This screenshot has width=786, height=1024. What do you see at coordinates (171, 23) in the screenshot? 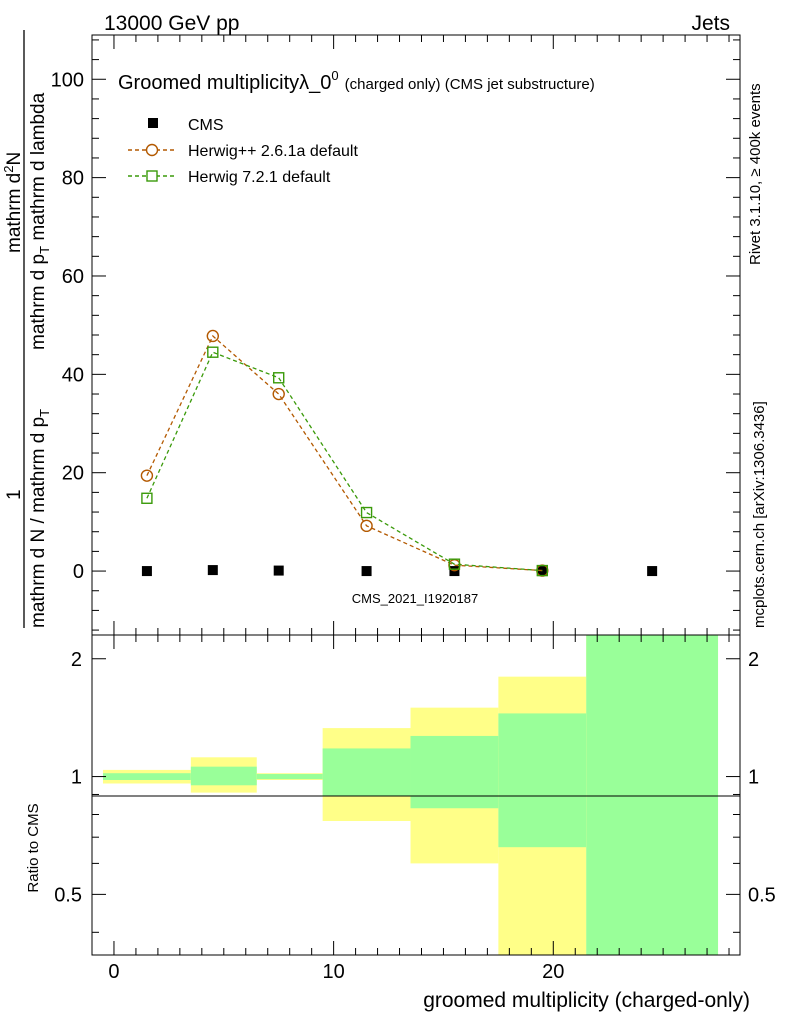
I see `energy-label: 13000 GeV pp` at bounding box center [171, 23].